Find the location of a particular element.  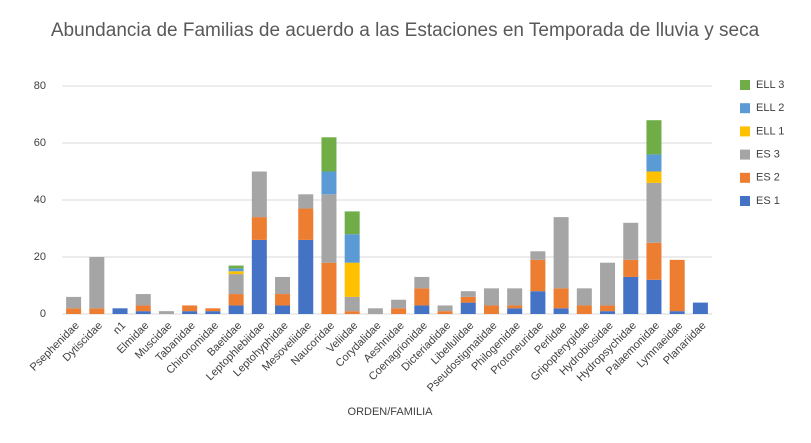

legend-label: ELL 3 is located at coordinates (770, 85).